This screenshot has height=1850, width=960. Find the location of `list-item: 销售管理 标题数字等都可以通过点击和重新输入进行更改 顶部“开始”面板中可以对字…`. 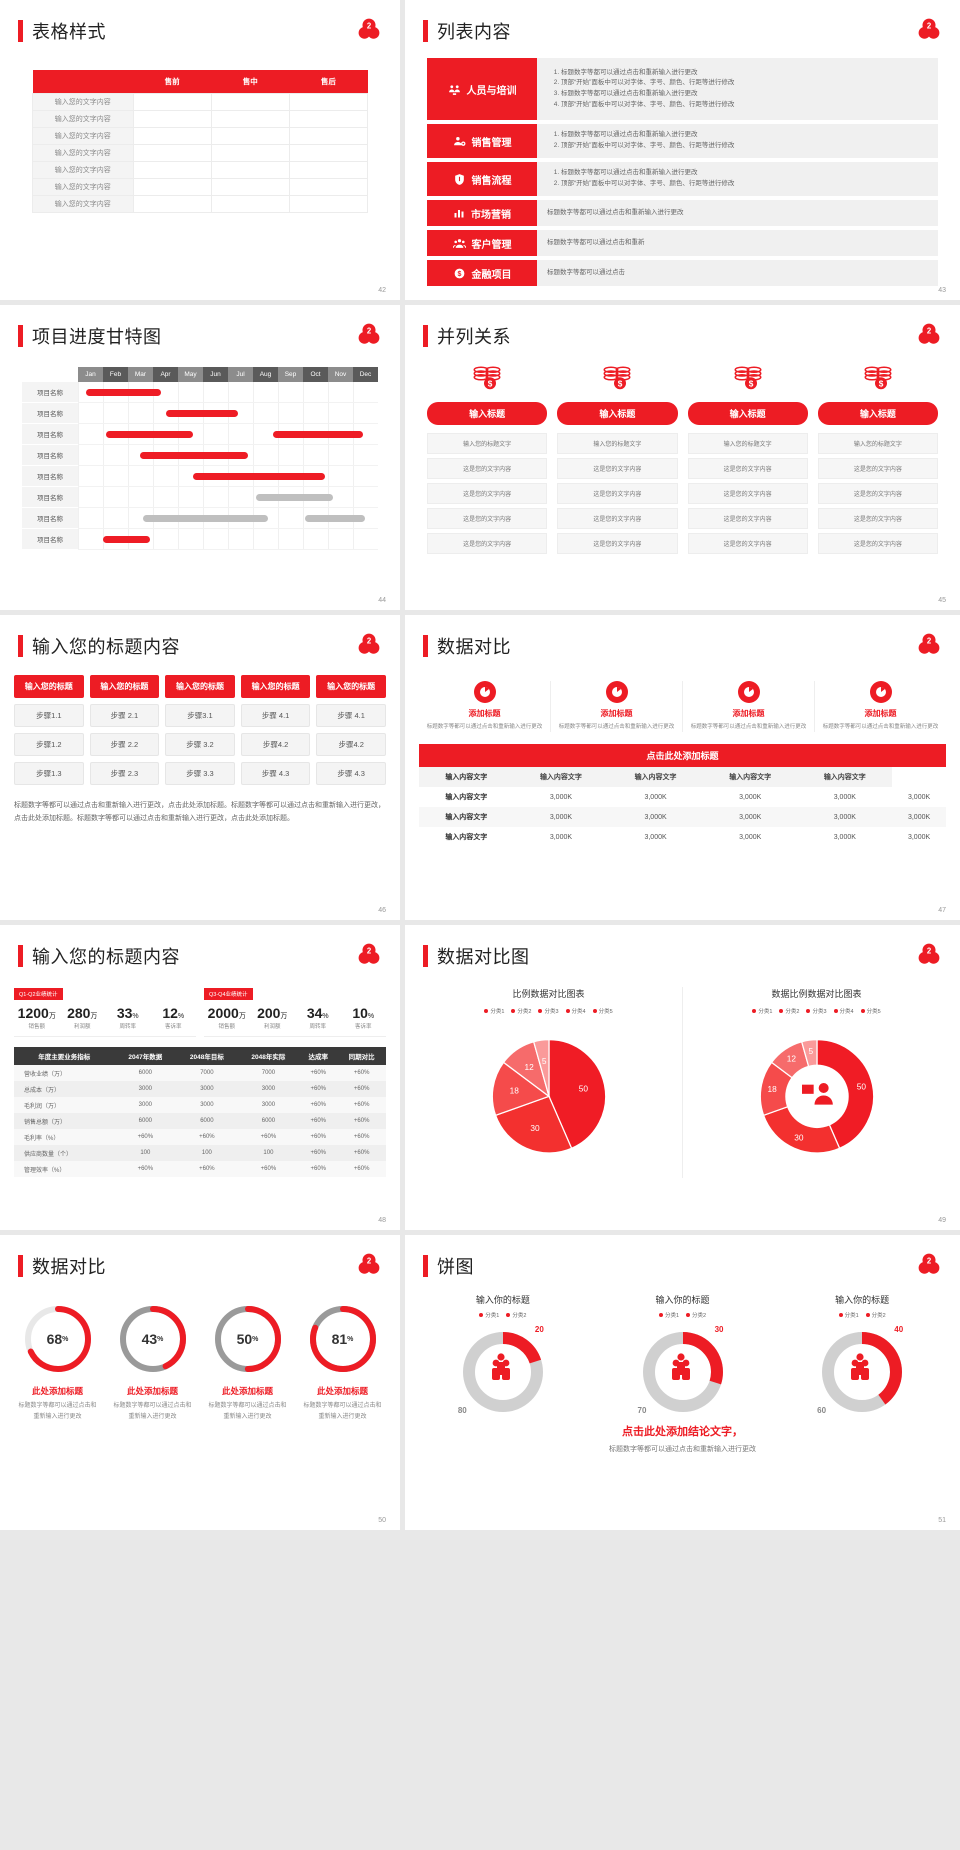

list-item: 销售管理 标题数字等都可以通过点击和重新输入进行更改 顶部“开始”面板中可以对字… is located at coordinates (682, 141).